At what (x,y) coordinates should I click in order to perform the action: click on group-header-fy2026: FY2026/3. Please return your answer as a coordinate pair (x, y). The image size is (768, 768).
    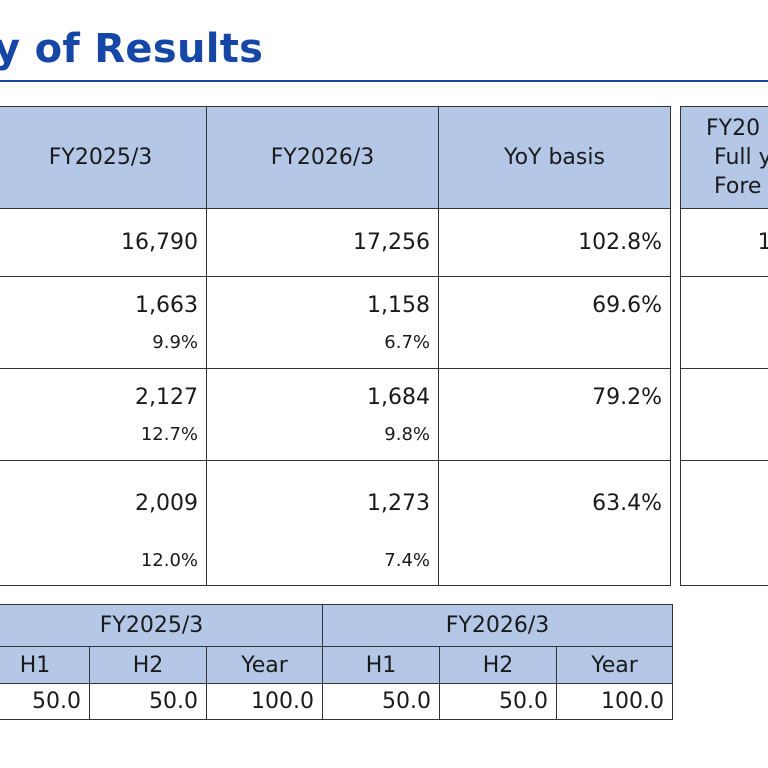
    Looking at the image, I should click on (497, 625).